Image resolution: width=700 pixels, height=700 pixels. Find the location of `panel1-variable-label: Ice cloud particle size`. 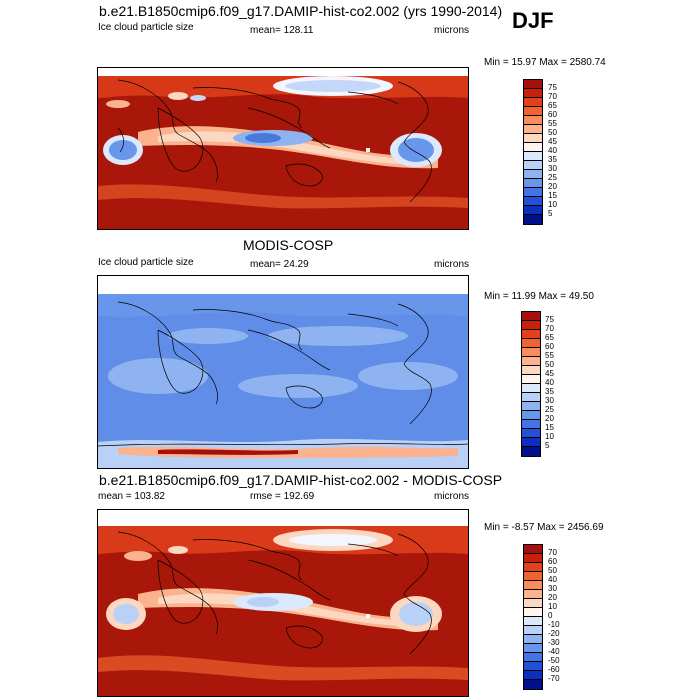

panel1-variable-label: Ice cloud particle size is located at coordinates (146, 27).